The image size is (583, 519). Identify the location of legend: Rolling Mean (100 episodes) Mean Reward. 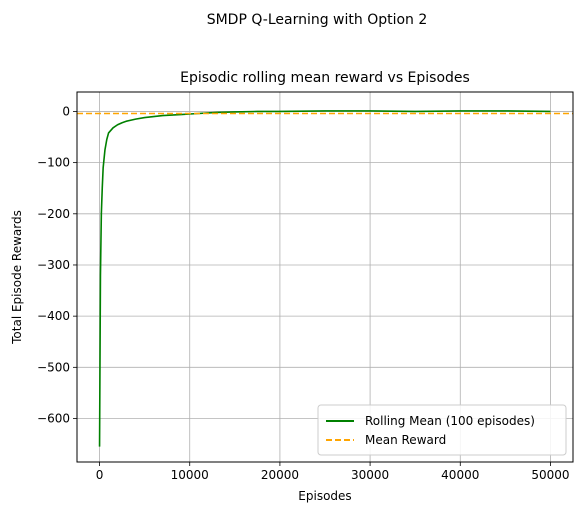
(442, 430).